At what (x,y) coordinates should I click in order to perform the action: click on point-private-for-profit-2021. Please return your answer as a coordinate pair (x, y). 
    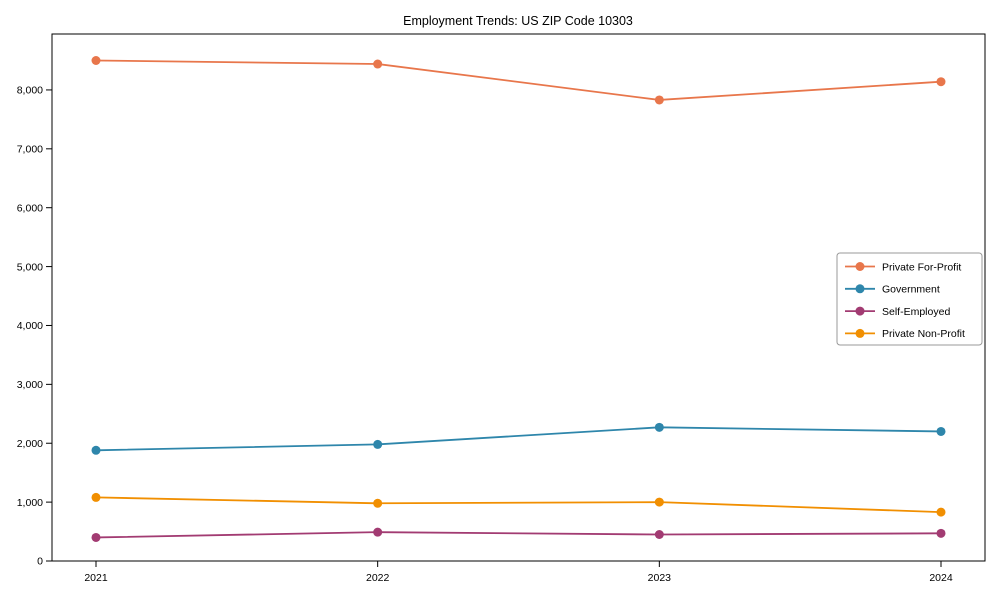
    Looking at the image, I should click on (96, 60).